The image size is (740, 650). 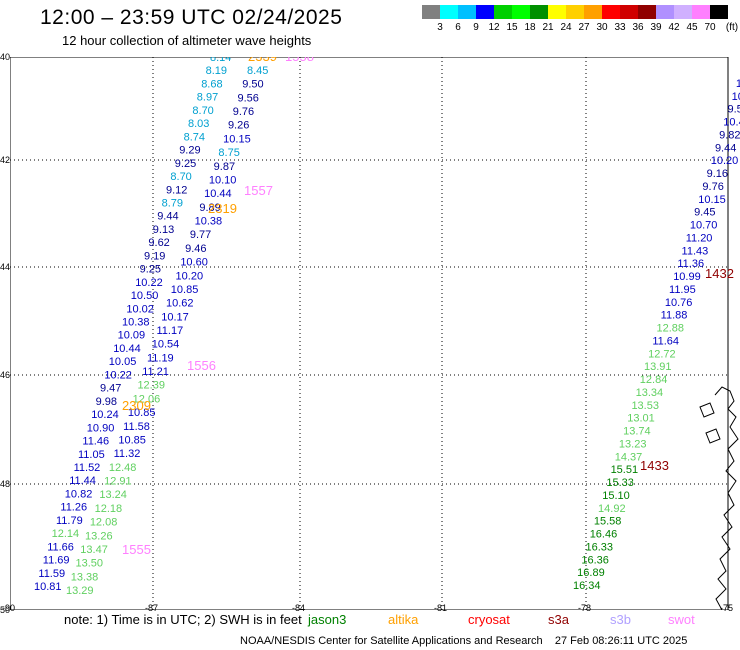 What do you see at coordinates (69, 521) in the screenshot?
I see `wave-value: 11.79` at bounding box center [69, 521].